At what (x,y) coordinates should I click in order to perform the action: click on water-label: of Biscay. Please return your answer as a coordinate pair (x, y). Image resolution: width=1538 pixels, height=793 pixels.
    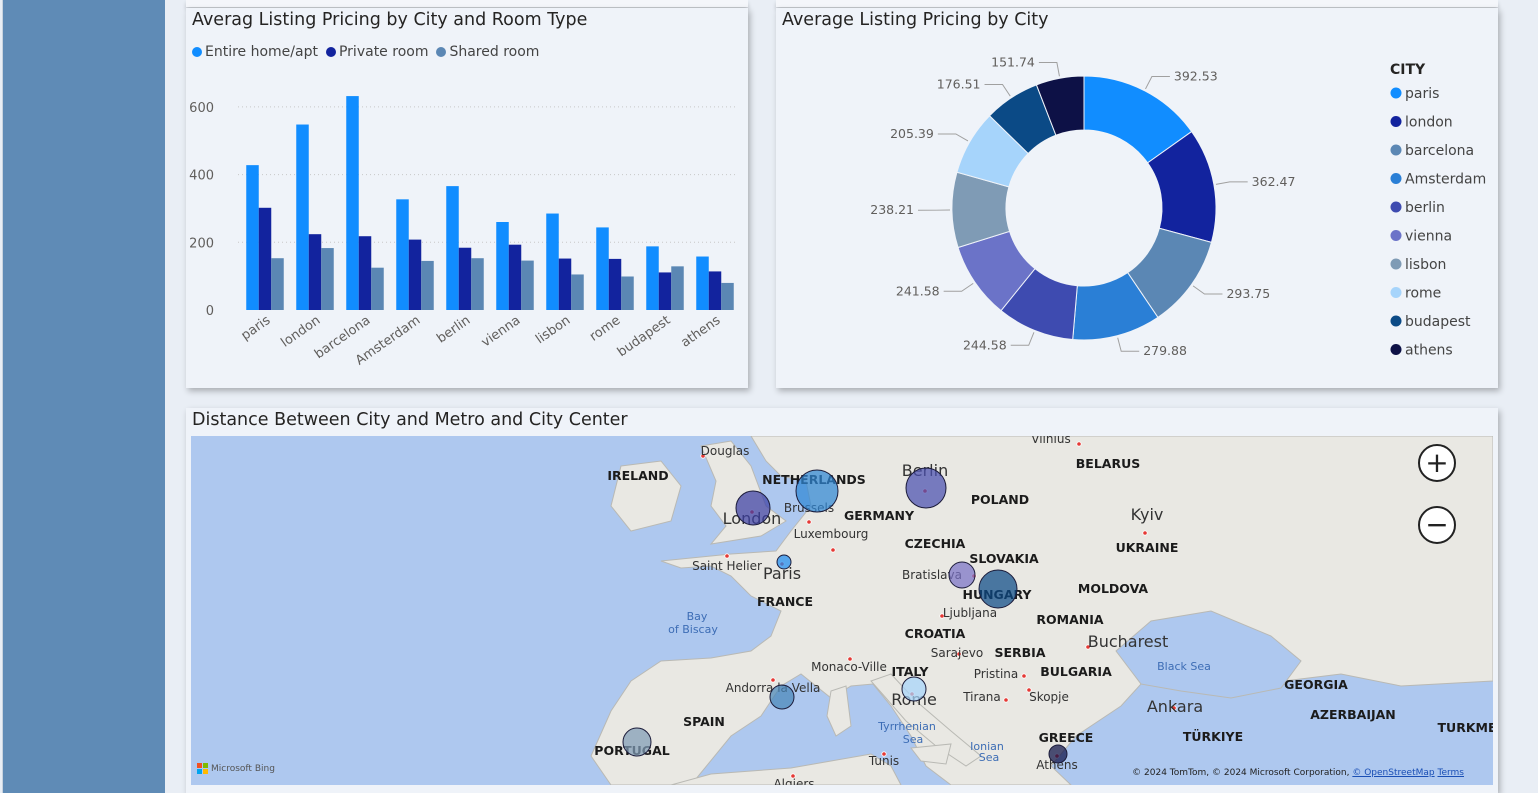
    Looking at the image, I should click on (693, 629).